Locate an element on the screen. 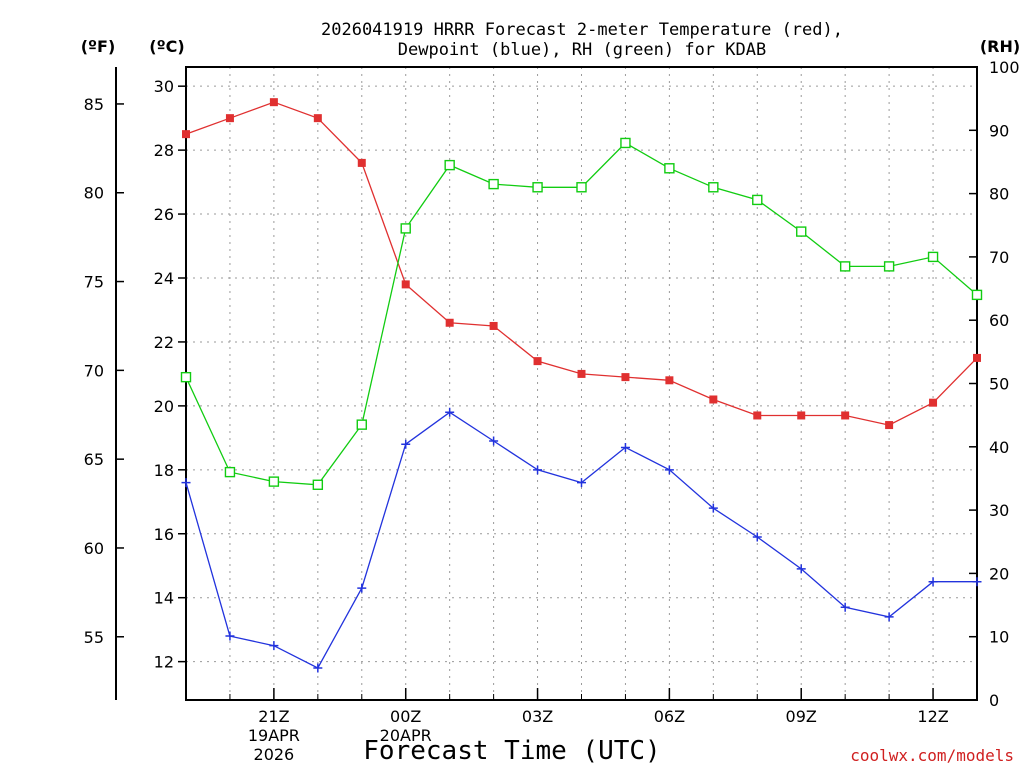 The image size is (1024, 768). celsius-tick-label: 14 is located at coordinates (164, 598).